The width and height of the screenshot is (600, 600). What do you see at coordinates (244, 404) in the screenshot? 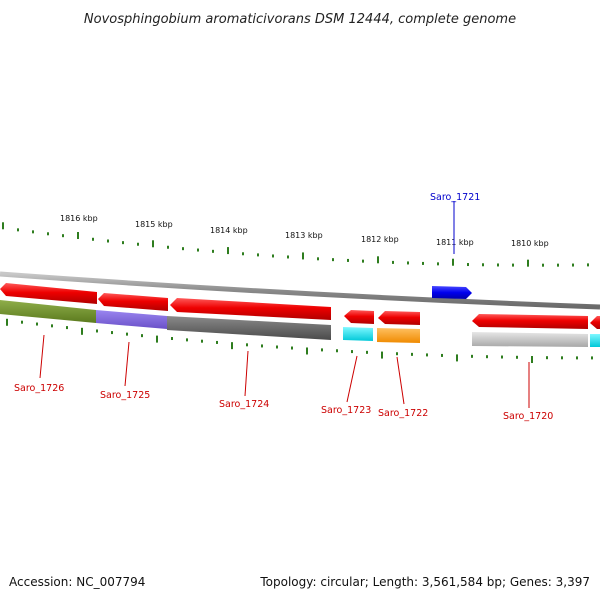
I see `gene-label-saro-1724: Saro_1724` at bounding box center [244, 404].